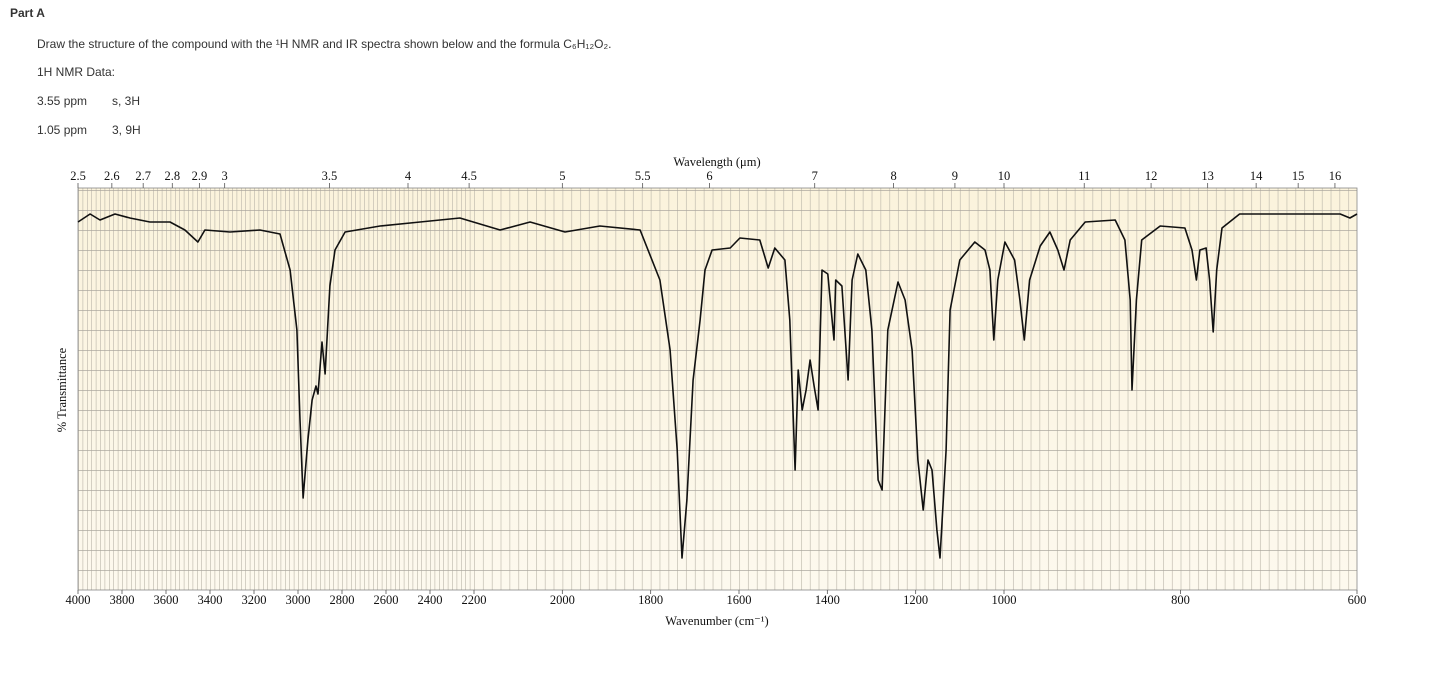  Describe the element at coordinates (298, 600) in the screenshot. I see `x-tick-label: 3000` at that location.